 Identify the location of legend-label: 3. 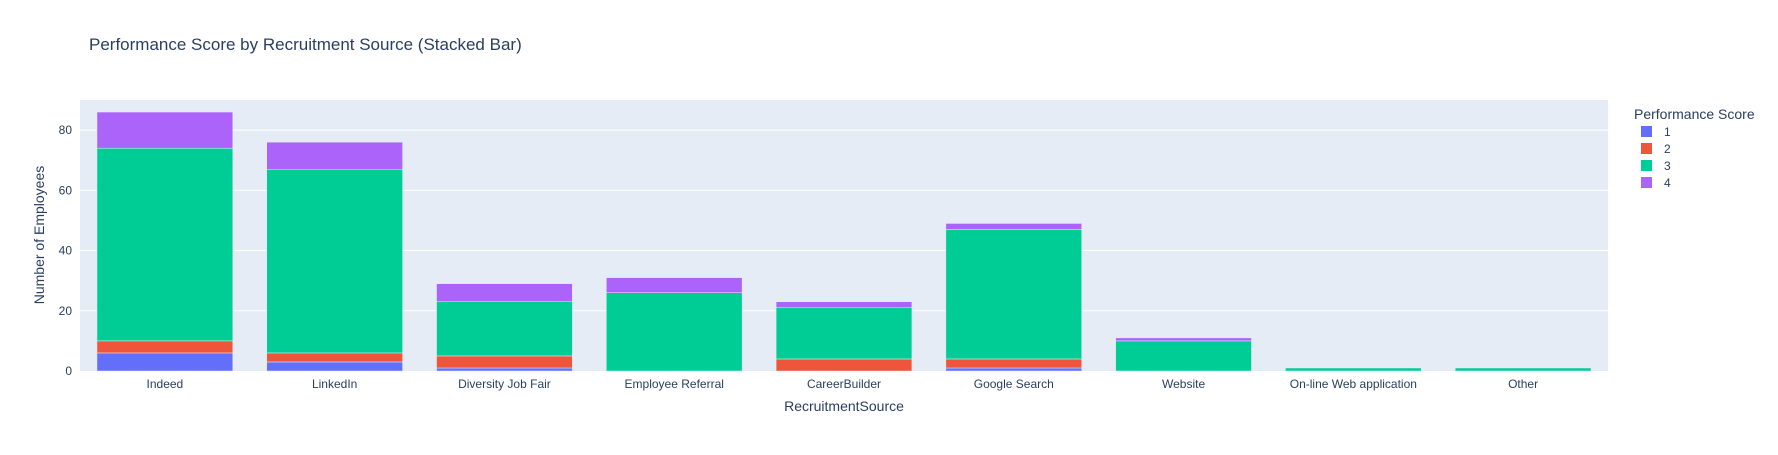
(1667, 166).